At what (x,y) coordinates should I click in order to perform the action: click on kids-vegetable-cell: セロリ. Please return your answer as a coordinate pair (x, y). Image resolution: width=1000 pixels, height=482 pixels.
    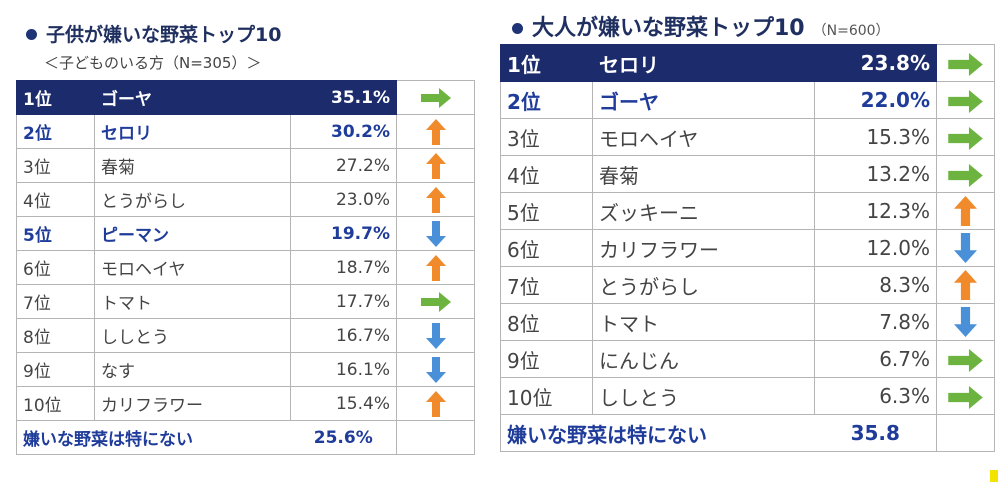
    Looking at the image, I should click on (192, 131).